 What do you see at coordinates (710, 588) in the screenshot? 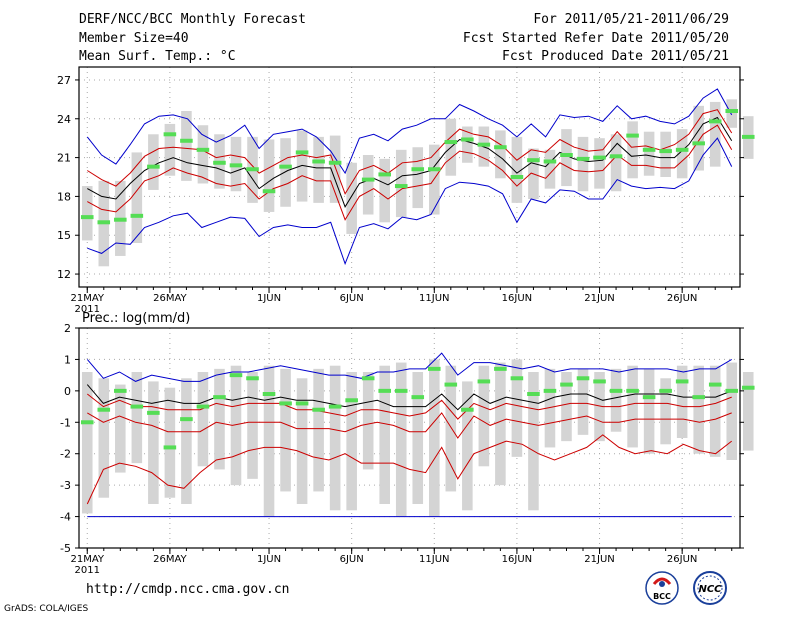
I see `ncc-logo: NCC` at bounding box center [710, 588].